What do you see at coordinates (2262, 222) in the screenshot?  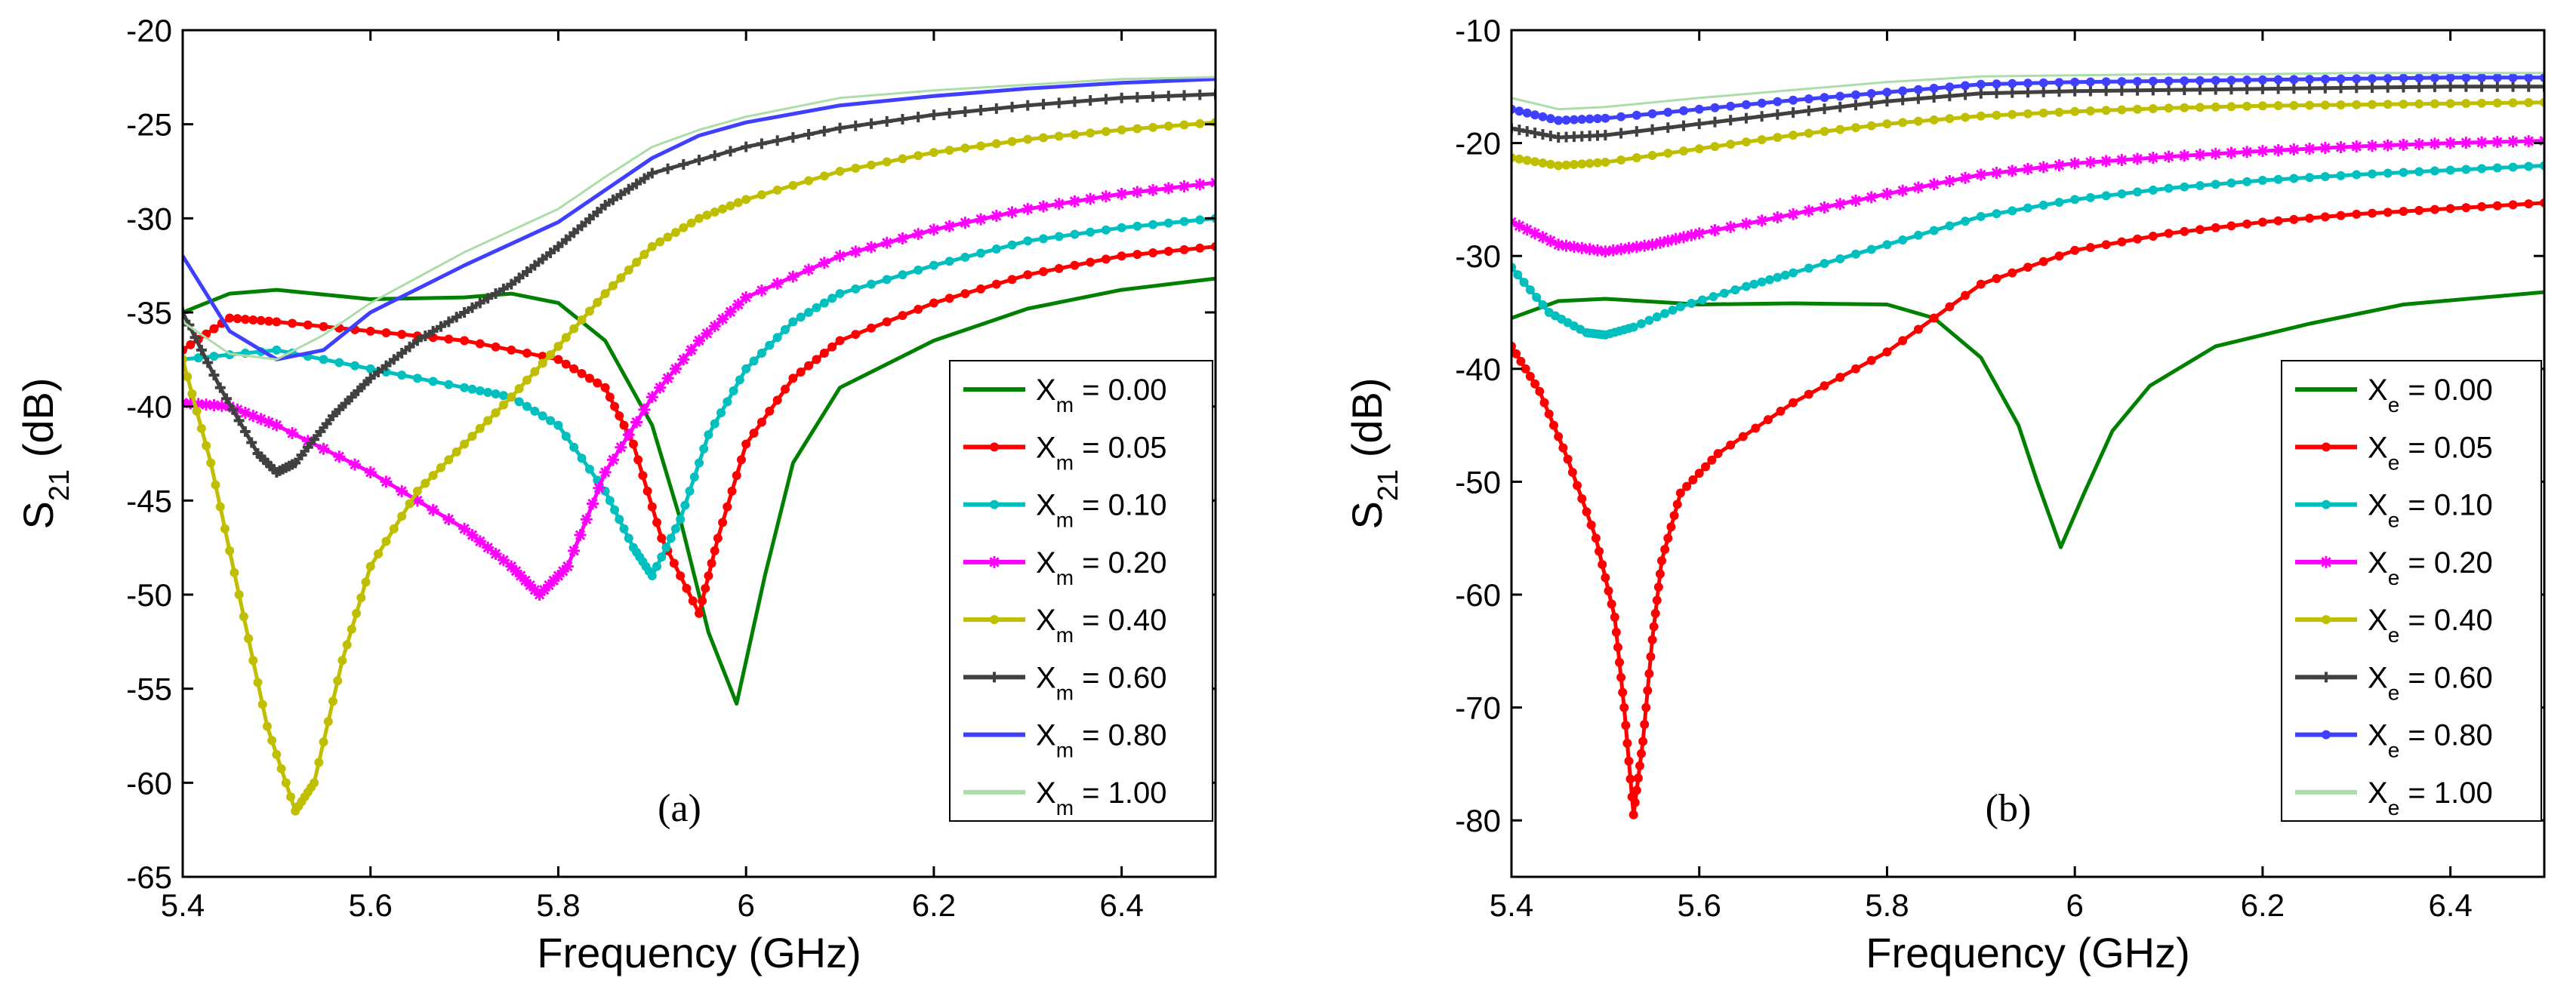 I see `chart1-series-0.05-point-102` at bounding box center [2262, 222].